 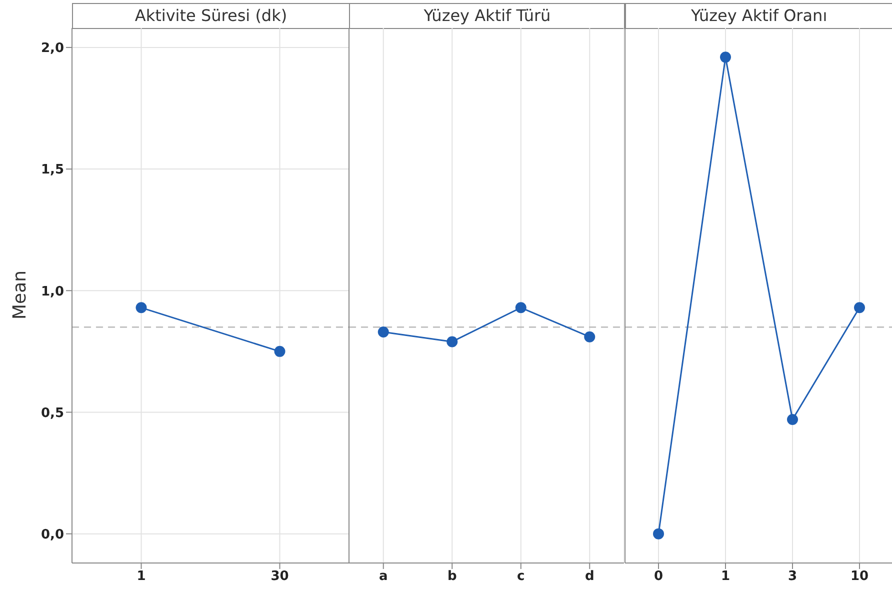 I want to click on y-axis-title: Mean, so click(x=20, y=295).